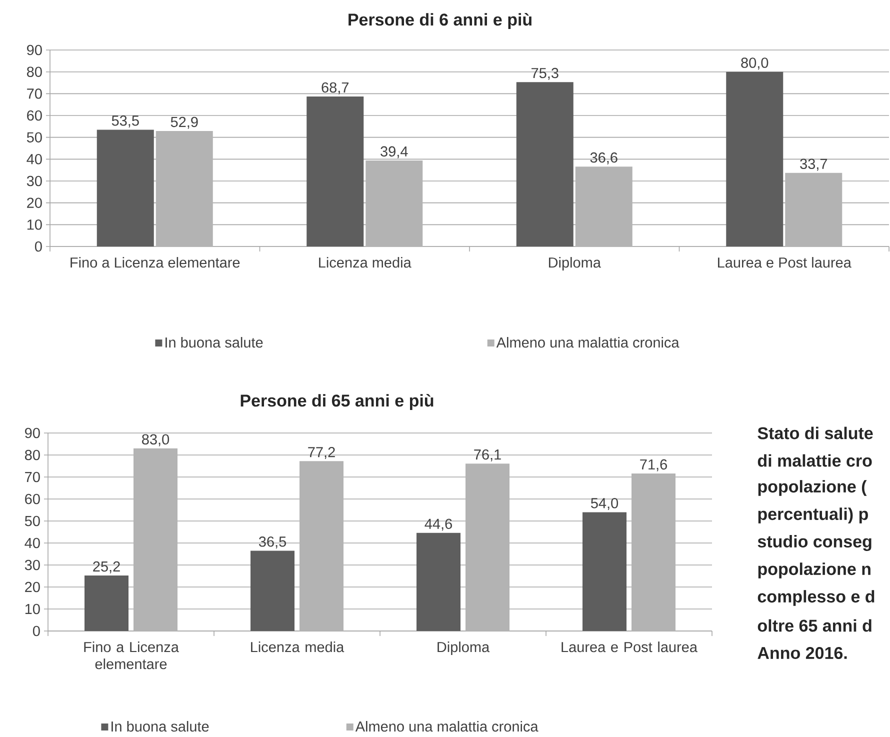  I want to click on data-label: 80,0, so click(754, 64).